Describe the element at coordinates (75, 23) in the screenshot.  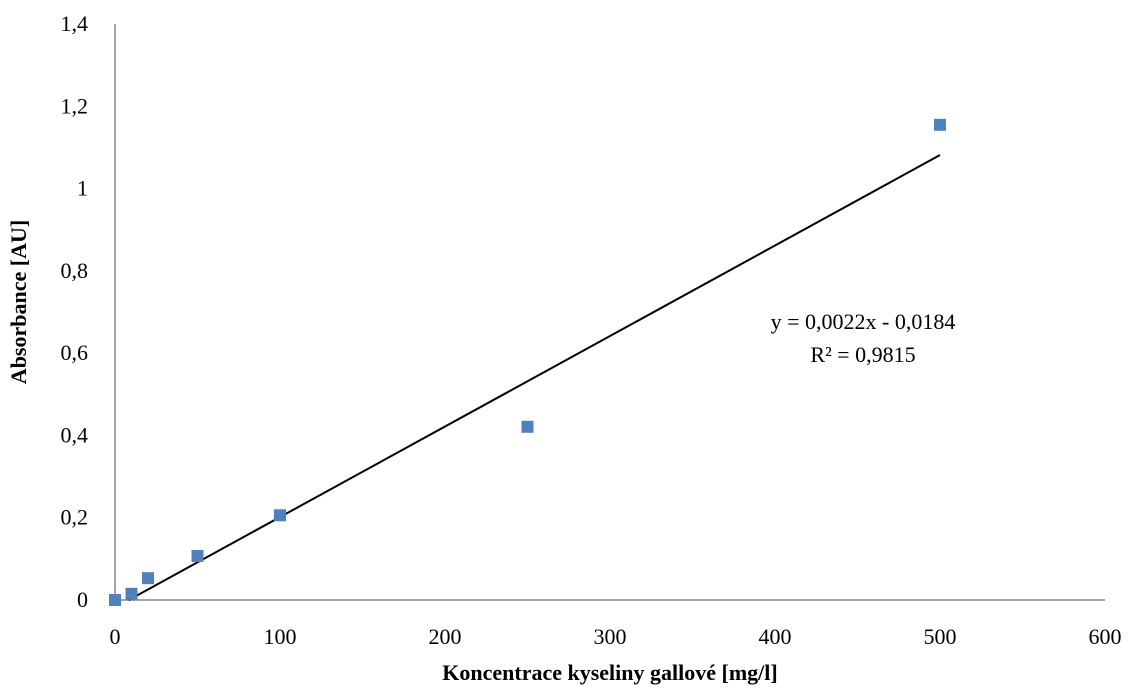
I see `y-tick-label: 1,4` at that location.